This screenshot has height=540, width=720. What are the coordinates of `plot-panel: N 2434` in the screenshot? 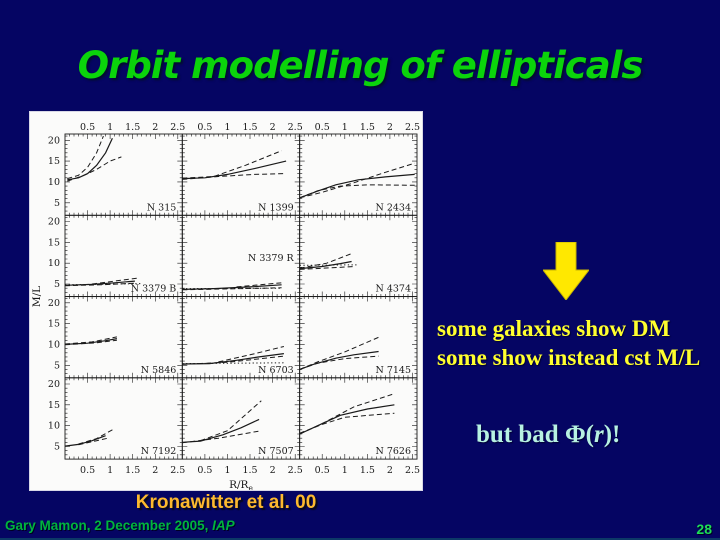 It's located at (358, 174).